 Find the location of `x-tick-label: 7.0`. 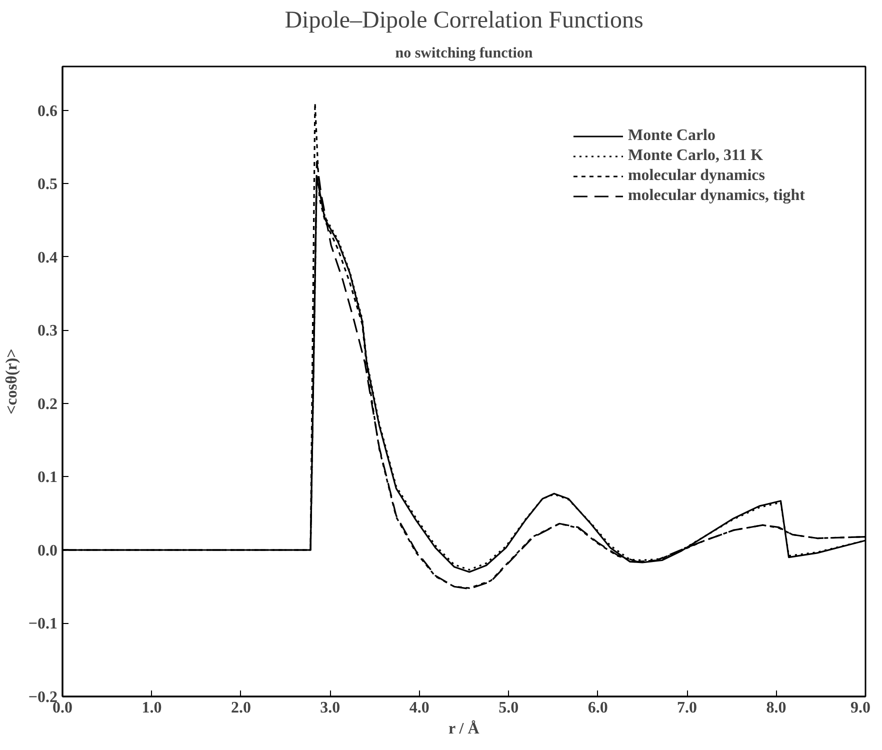

x-tick-label: 7.0 is located at coordinates (687, 708).